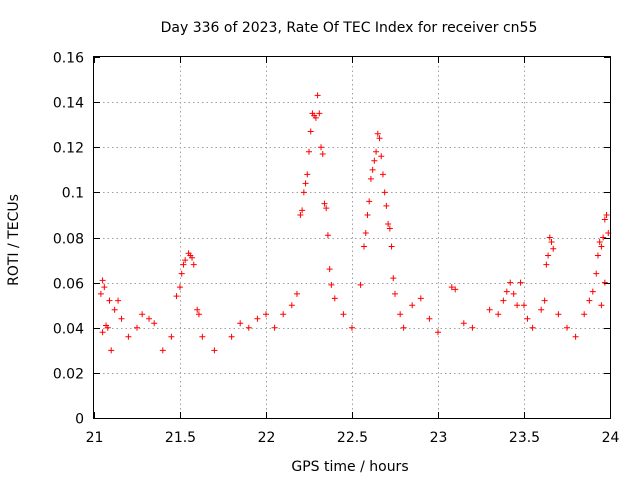  What do you see at coordinates (68, 375) in the screenshot?
I see `y-tick-label: 0.02` at bounding box center [68, 375].